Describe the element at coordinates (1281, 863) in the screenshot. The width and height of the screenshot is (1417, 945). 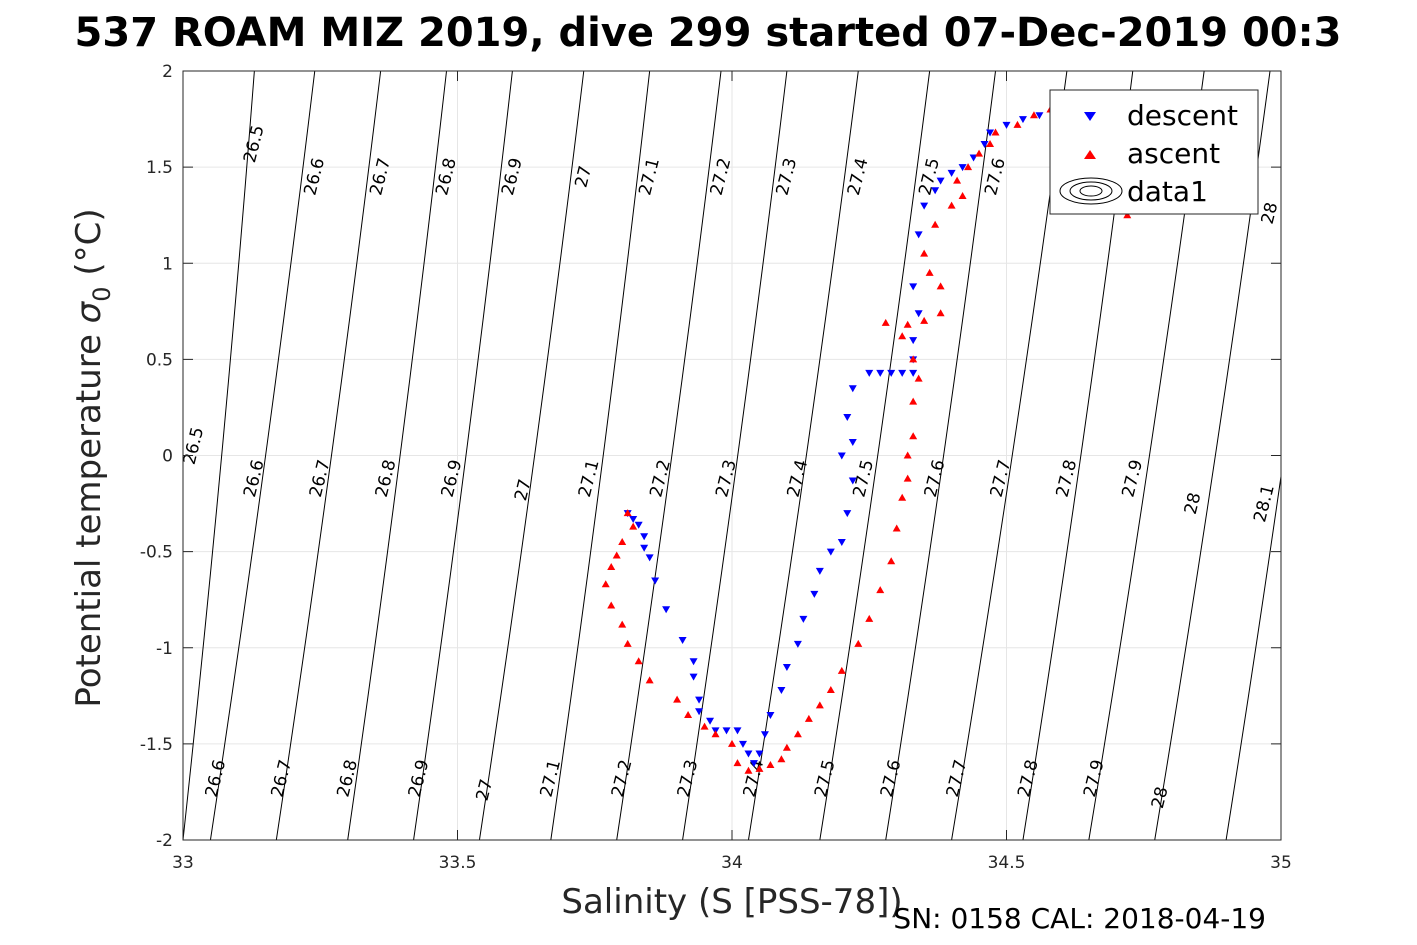
I see `x-tick-label: 35` at that location.